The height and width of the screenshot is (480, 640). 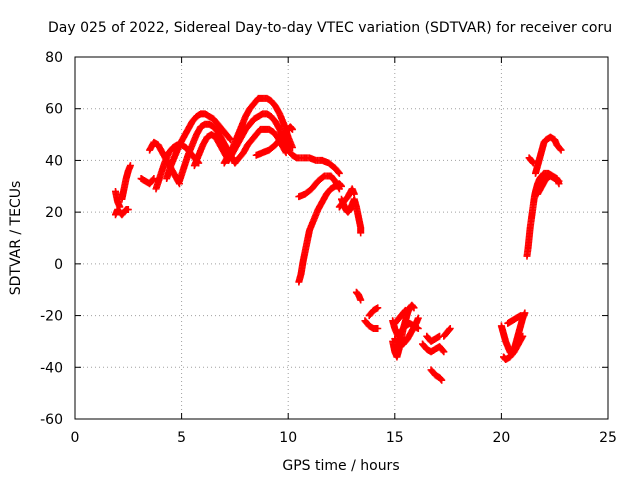 I want to click on x-tick-label: 25, so click(x=608, y=438).